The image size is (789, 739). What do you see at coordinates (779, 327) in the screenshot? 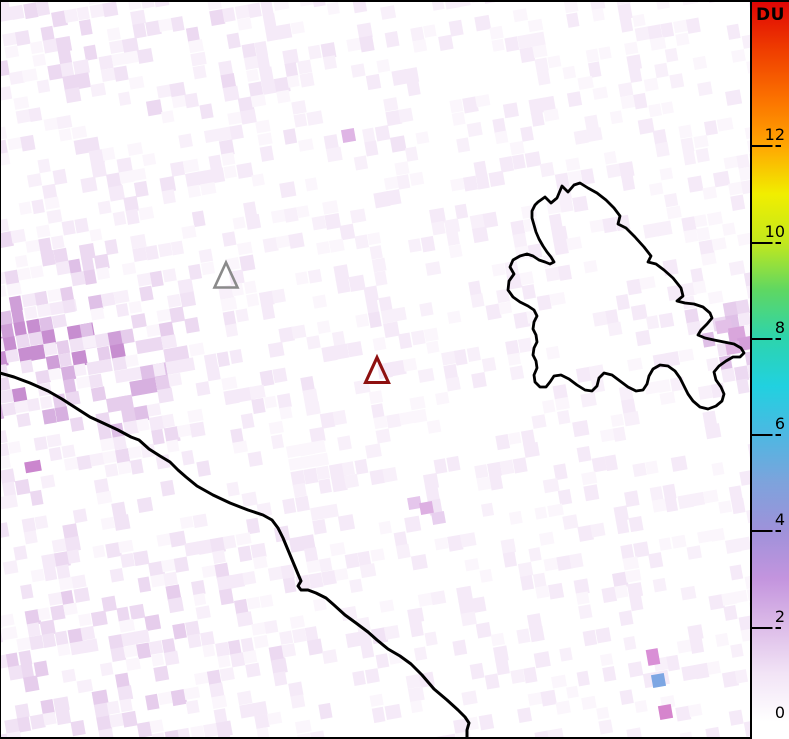
I see `colorbar-tick-label: 8` at bounding box center [779, 327].